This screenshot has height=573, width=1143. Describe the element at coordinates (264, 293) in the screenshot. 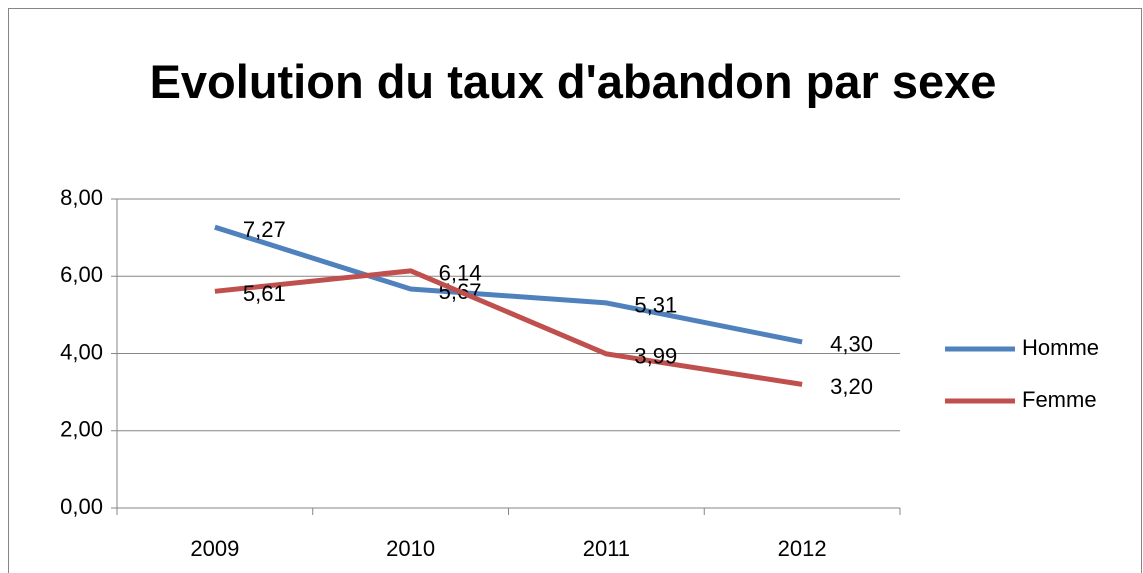

I see `data-label: 5,61` at that location.